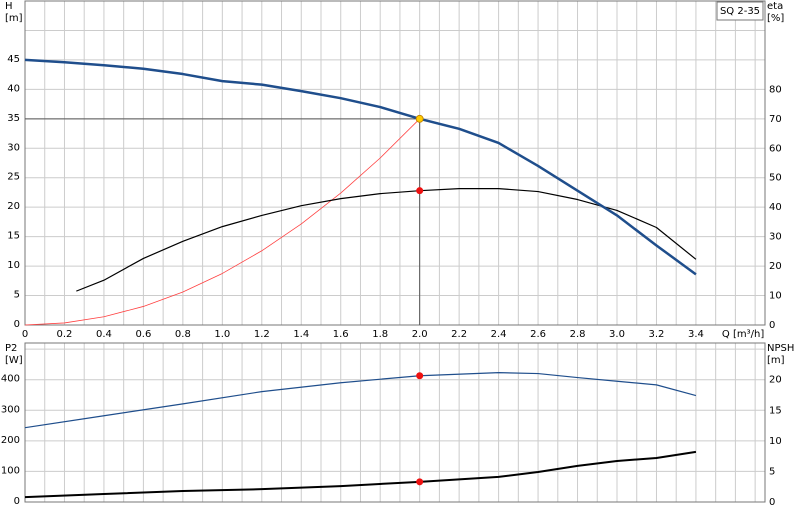 Image resolution: width=800 pixels, height=520 pixels. I want to click on y-tick-label: 200, so click(10, 440).